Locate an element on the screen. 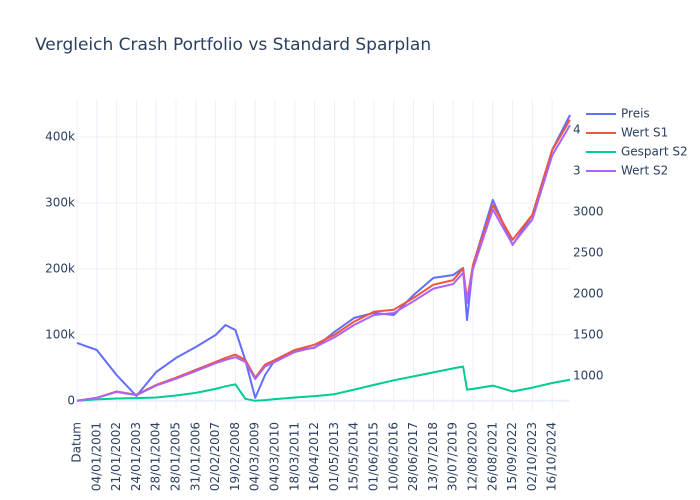 This screenshot has height=500, width=700. x-tick-label: 26/08/2021 is located at coordinates (492, 456).